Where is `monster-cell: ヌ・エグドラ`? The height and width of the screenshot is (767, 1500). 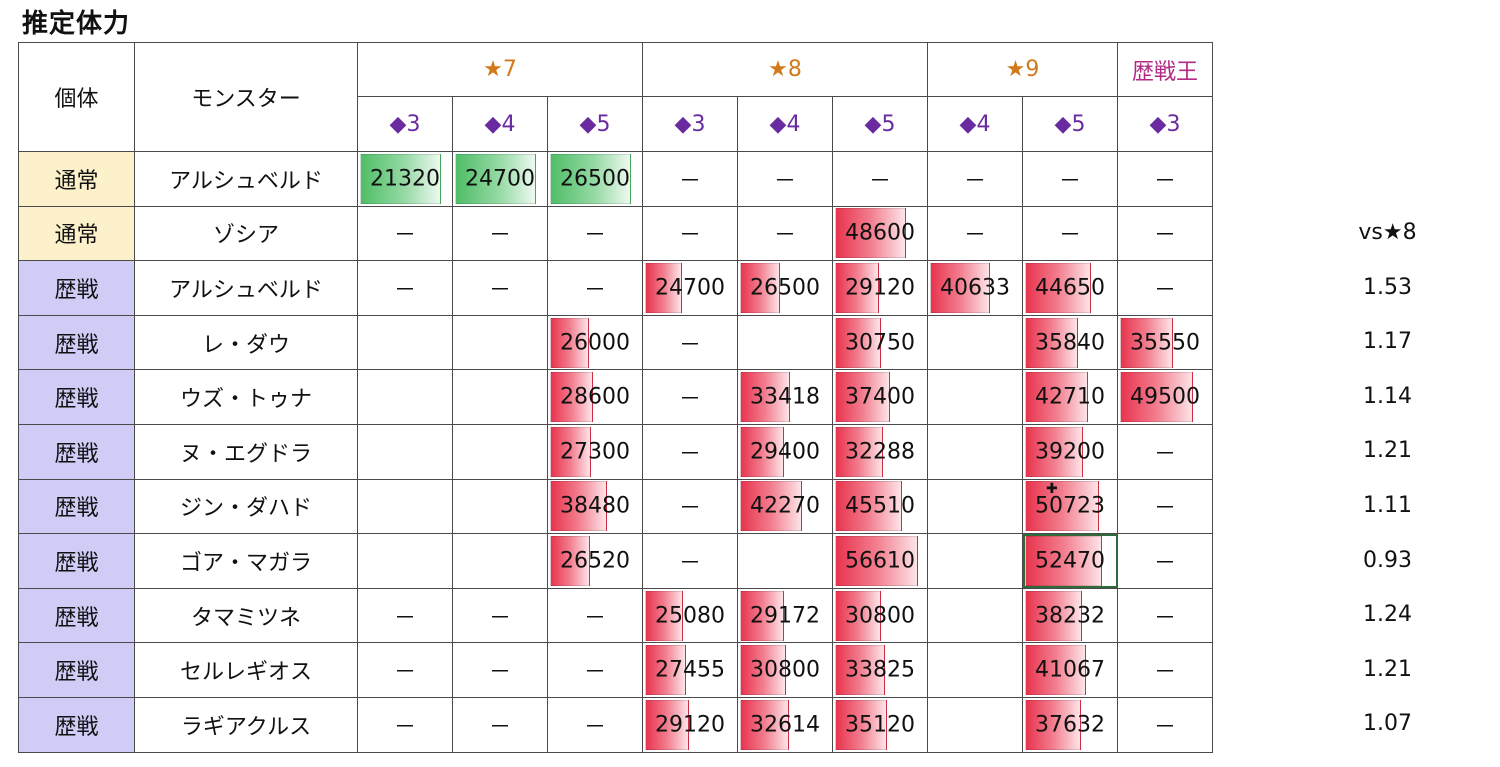
monster-cell: ヌ・エグドラ is located at coordinates (246, 451).